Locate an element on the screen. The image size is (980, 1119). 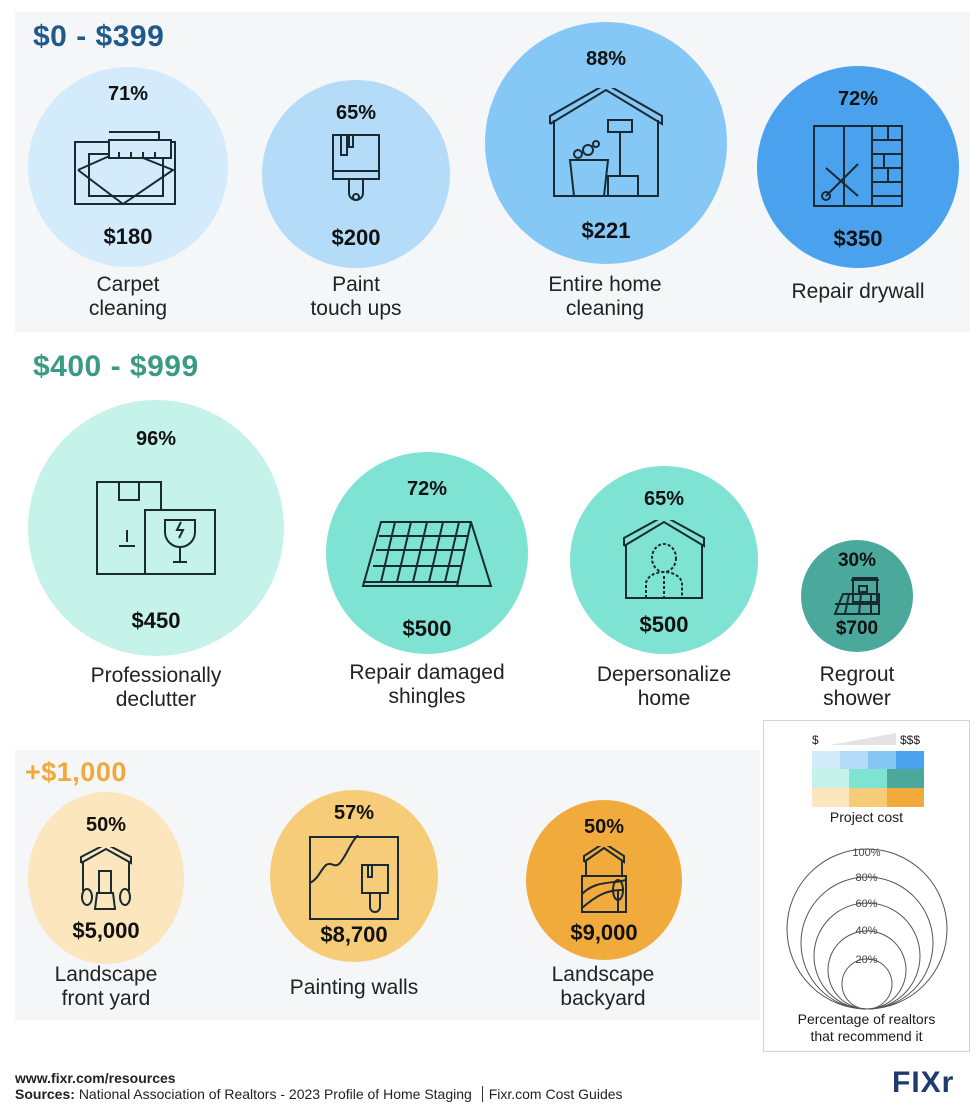
pct-label: 30% is located at coordinates (857, 560).